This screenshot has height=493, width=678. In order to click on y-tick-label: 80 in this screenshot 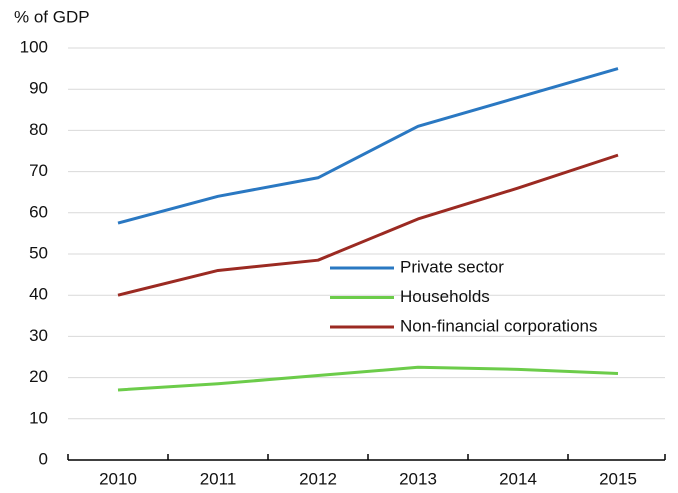, I will do `click(38, 129)`.